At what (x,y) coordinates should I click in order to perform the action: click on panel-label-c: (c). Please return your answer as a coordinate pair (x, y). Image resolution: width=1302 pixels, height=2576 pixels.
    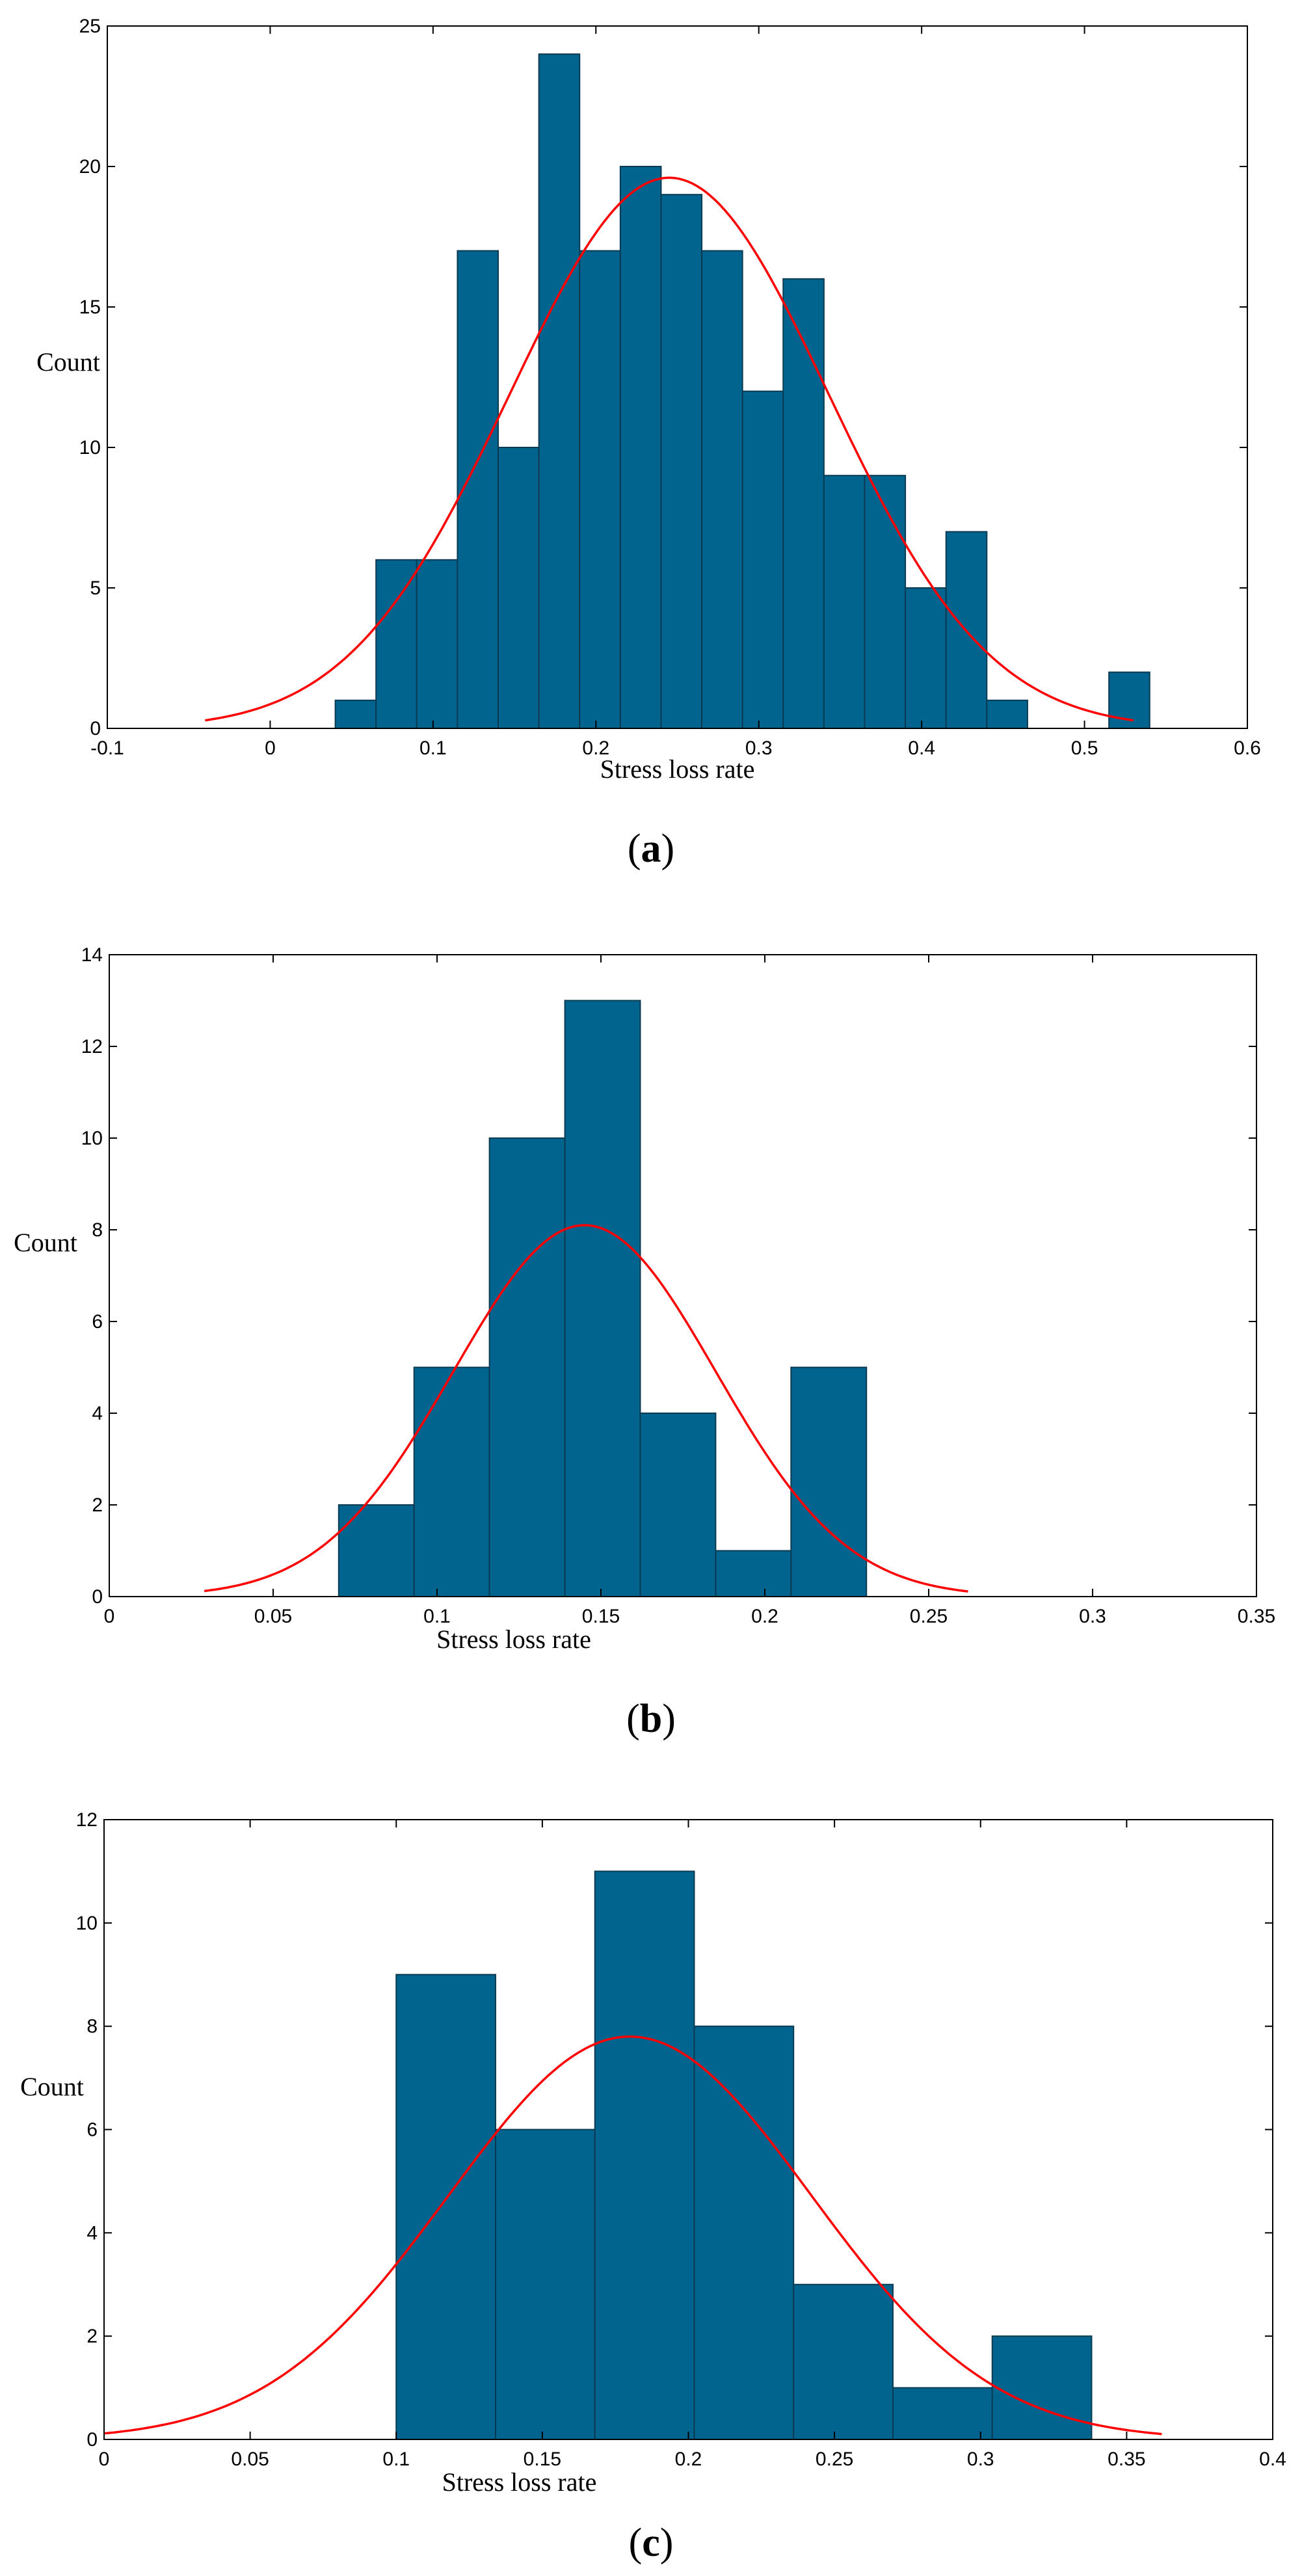
    Looking at the image, I should click on (651, 2543).